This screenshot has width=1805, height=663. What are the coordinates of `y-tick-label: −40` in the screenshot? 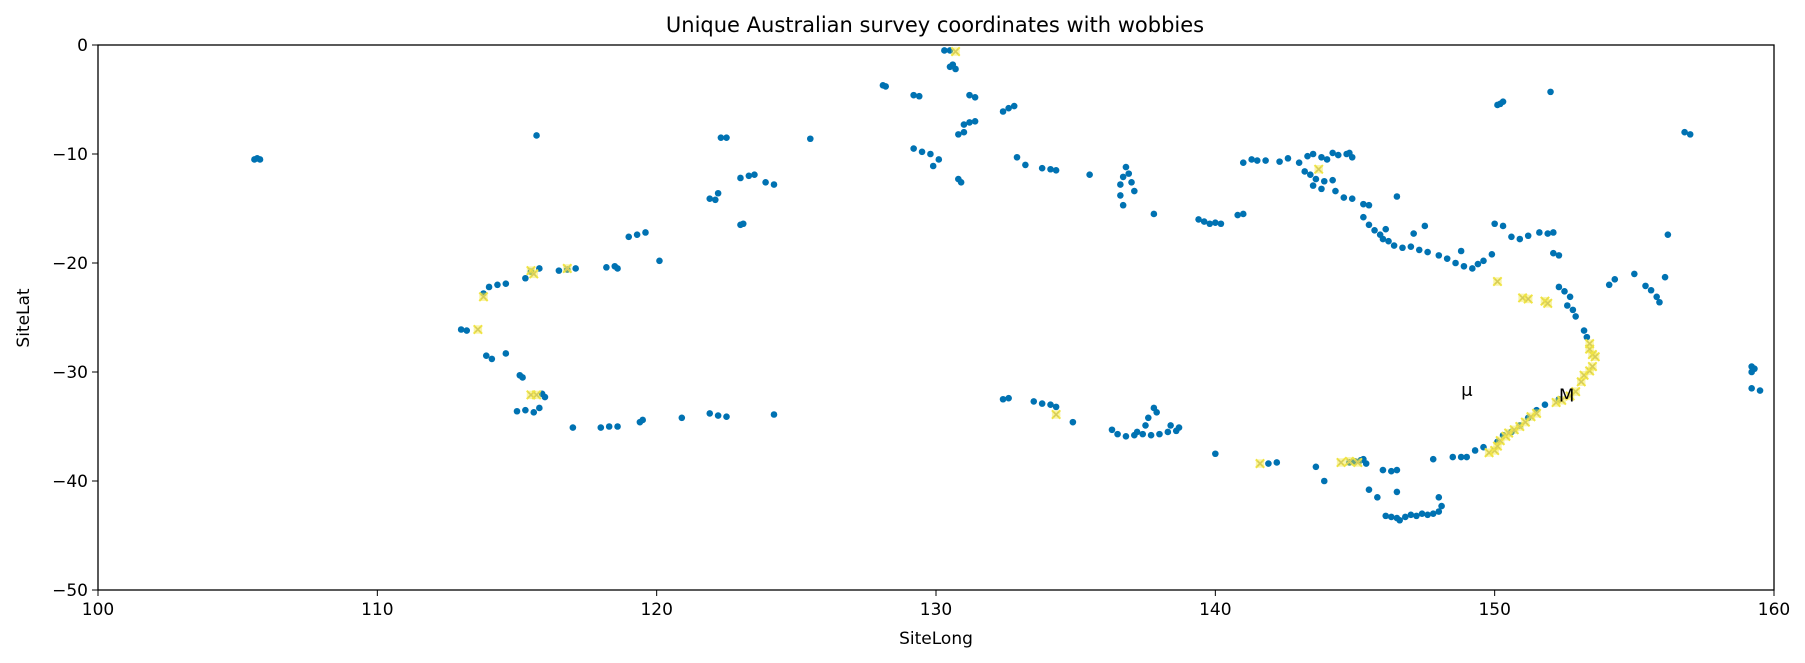 It's located at (70, 482).